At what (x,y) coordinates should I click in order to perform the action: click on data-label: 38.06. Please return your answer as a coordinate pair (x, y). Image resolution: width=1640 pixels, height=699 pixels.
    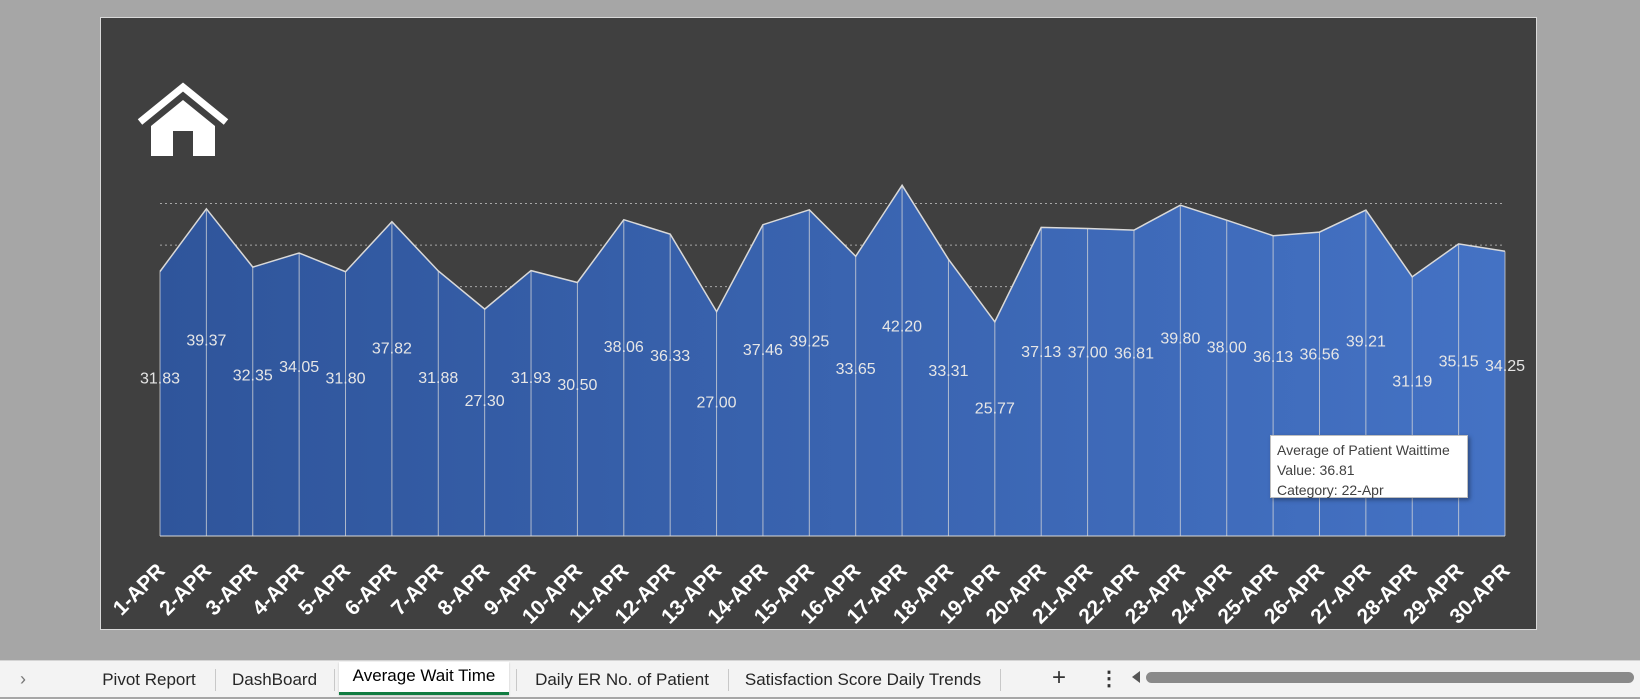
    Looking at the image, I should click on (624, 347).